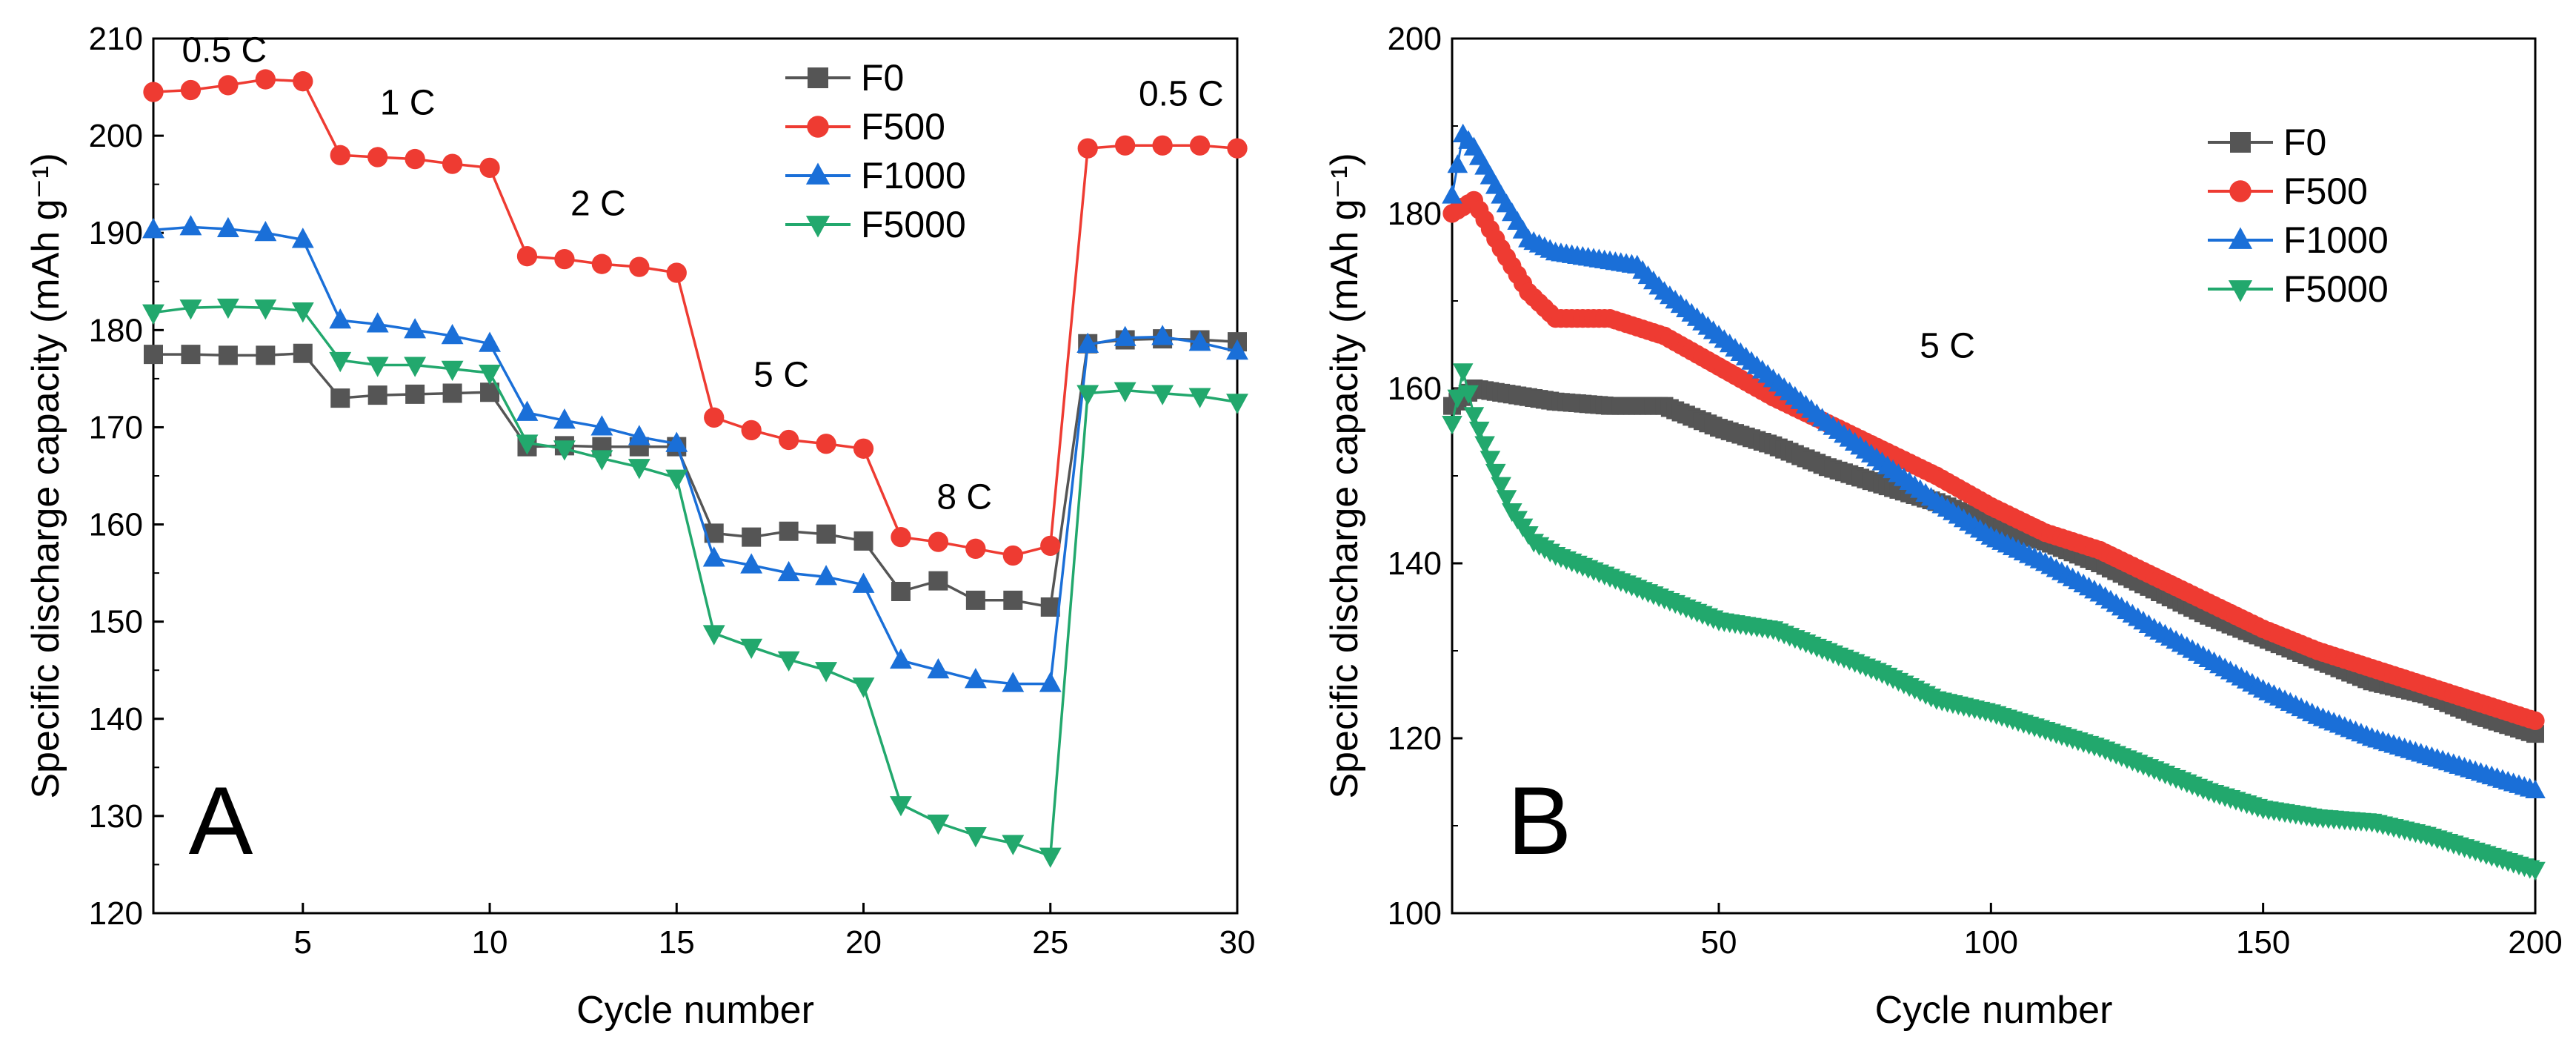 The height and width of the screenshot is (1054, 2576). Describe the element at coordinates (303, 942) in the screenshot. I see `x-tick-label: 5` at that location.